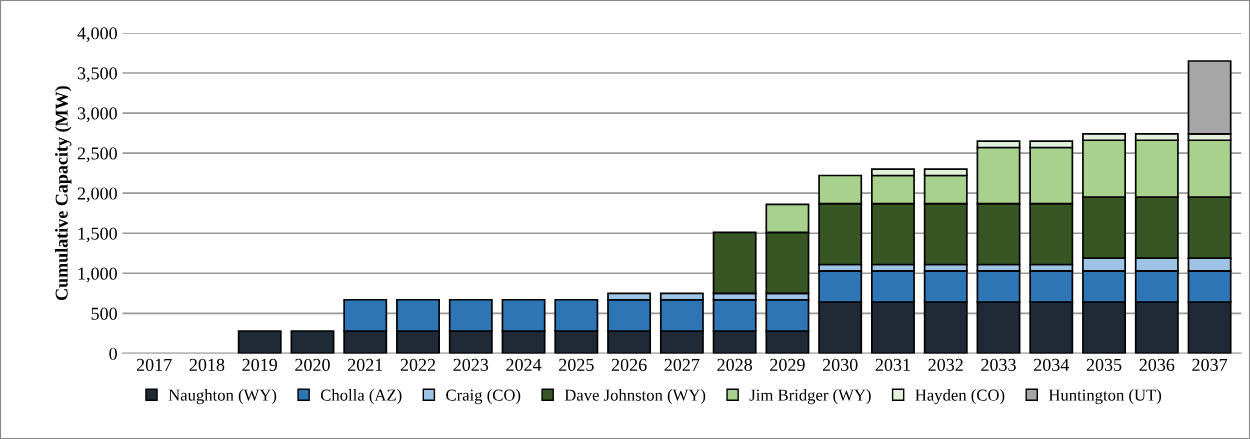 This screenshot has width=1250, height=439. What do you see at coordinates (418, 364) in the screenshot?
I see `x-tick-label: 2022` at bounding box center [418, 364].